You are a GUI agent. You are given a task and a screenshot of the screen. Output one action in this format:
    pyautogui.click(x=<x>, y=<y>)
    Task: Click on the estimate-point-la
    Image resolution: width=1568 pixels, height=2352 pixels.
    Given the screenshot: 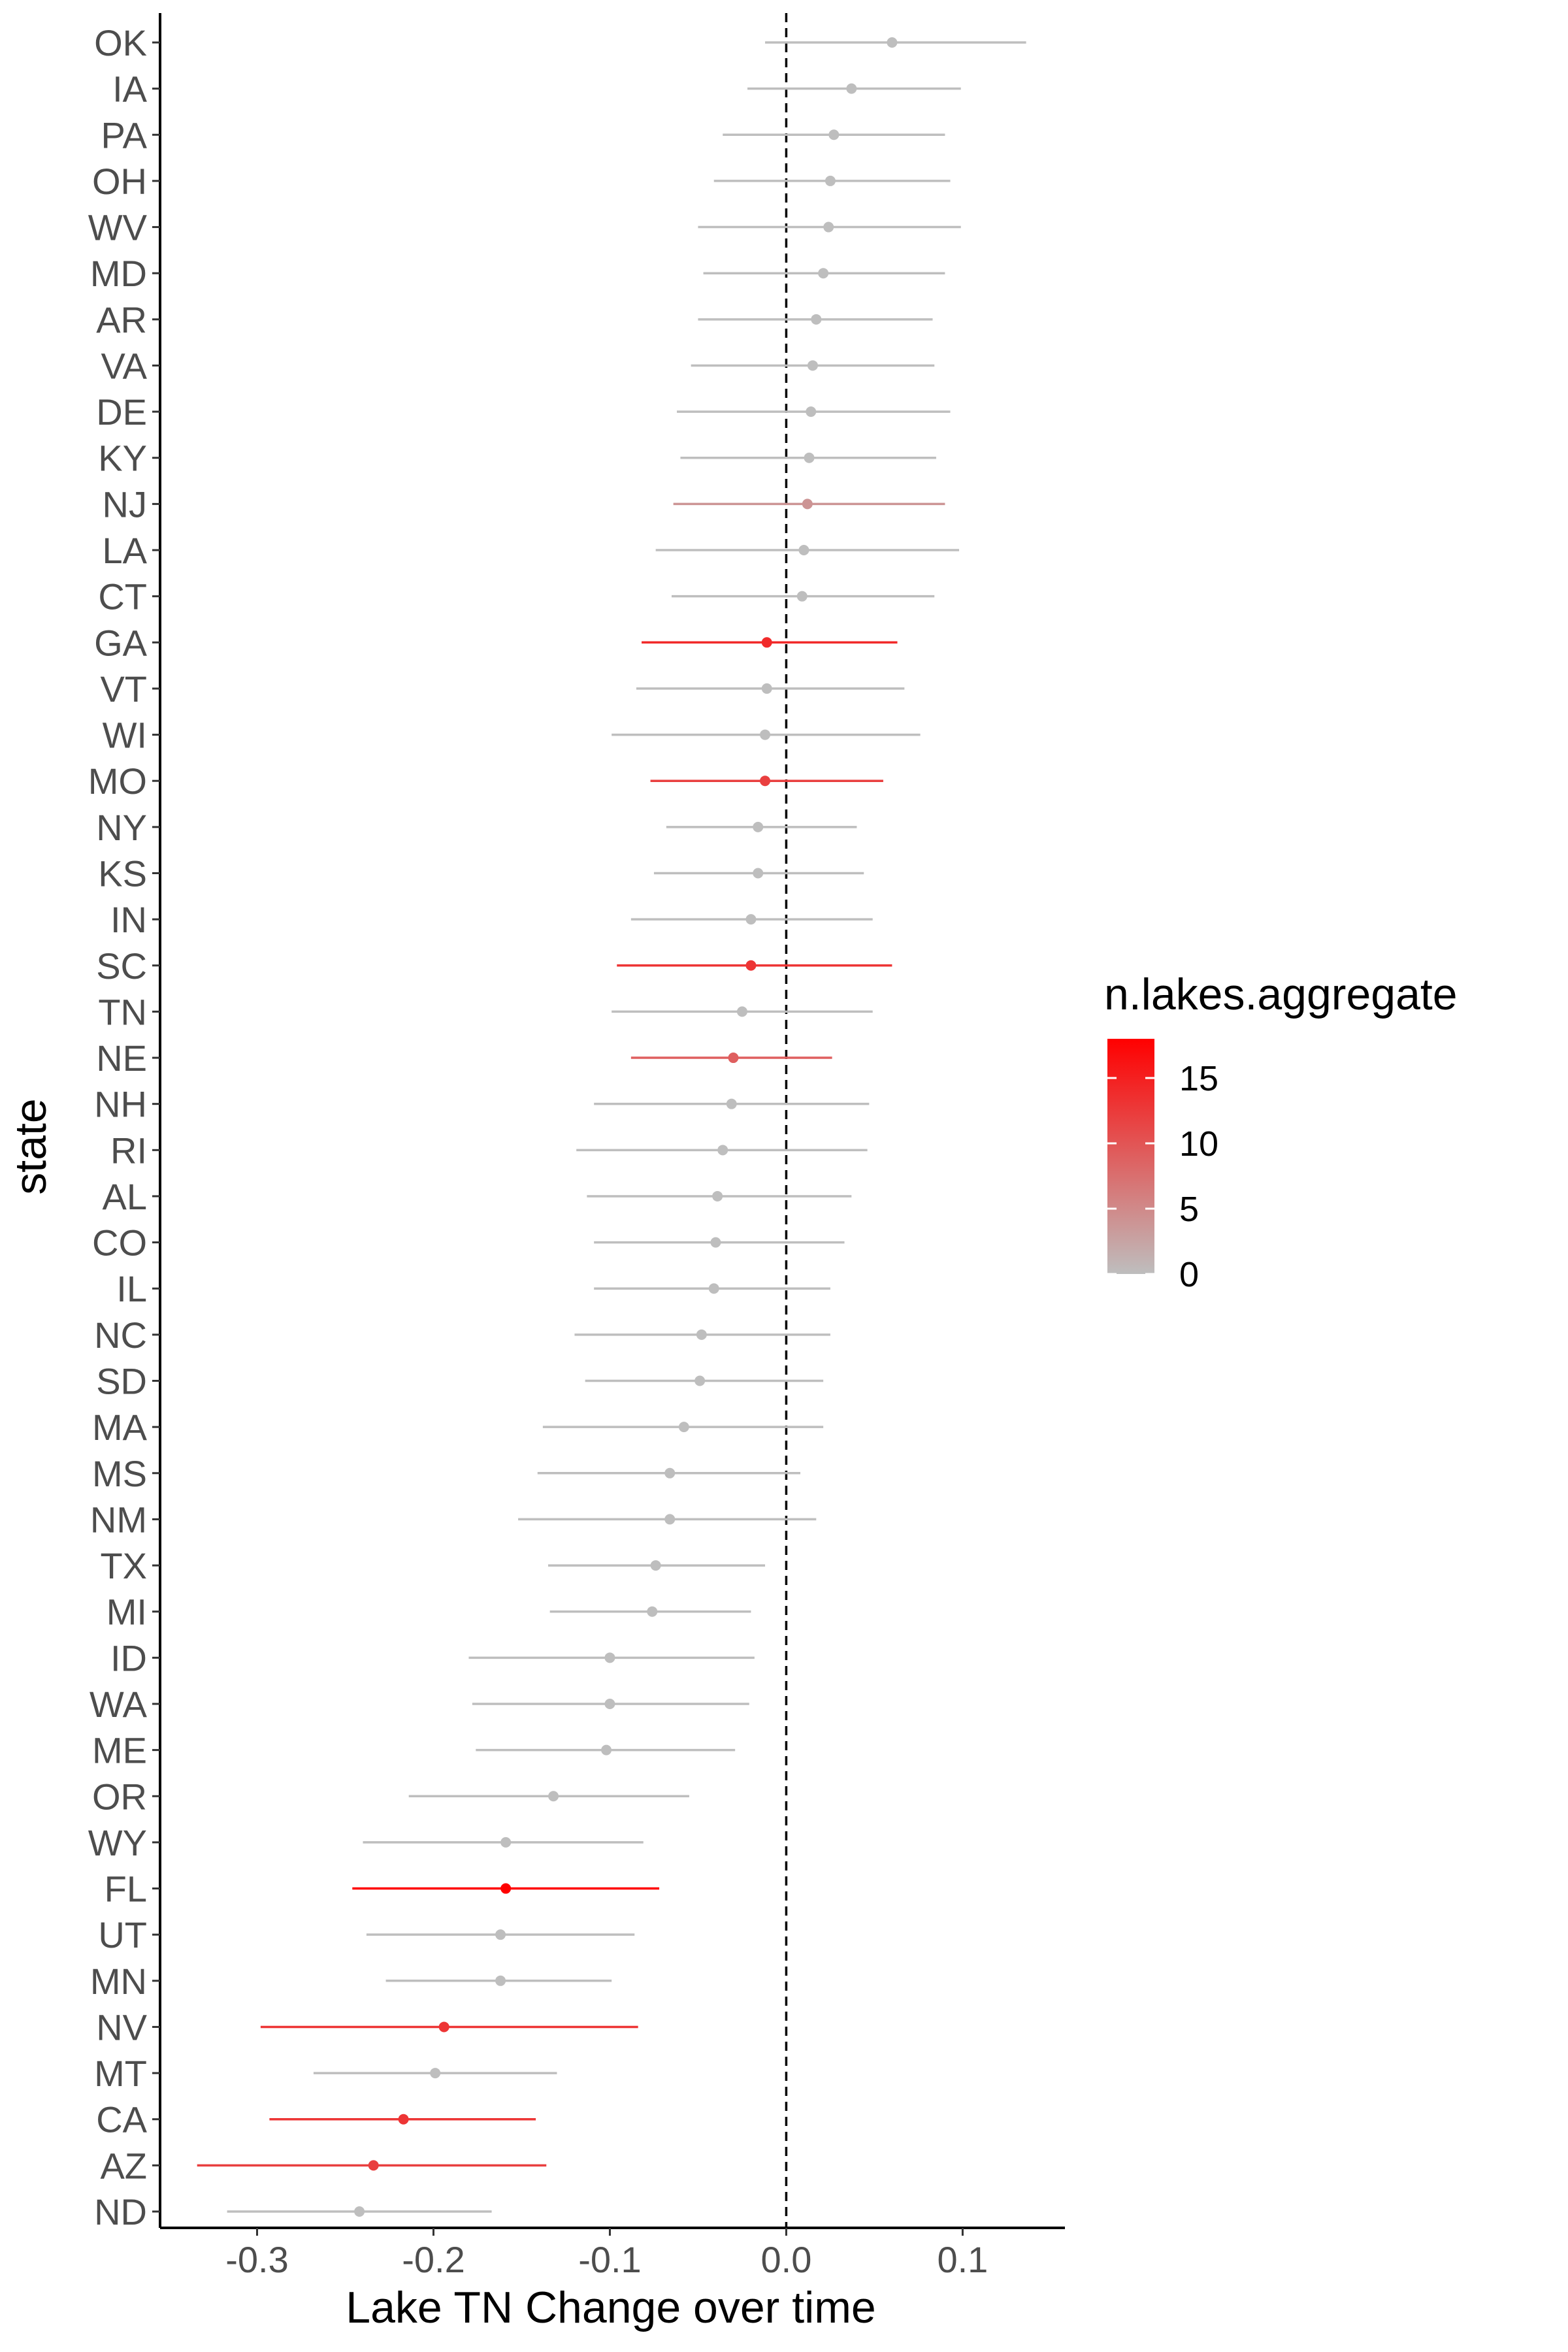 What is the action you would take?
    pyautogui.click(x=803, y=550)
    